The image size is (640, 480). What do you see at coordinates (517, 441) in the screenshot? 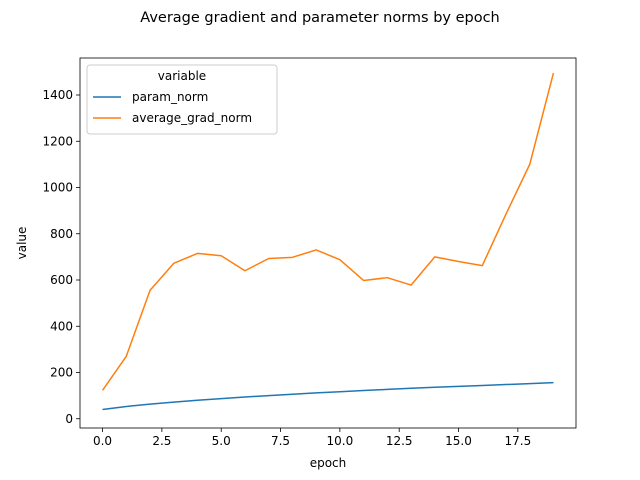
I see `x-tick-label: 17.5` at bounding box center [517, 441].